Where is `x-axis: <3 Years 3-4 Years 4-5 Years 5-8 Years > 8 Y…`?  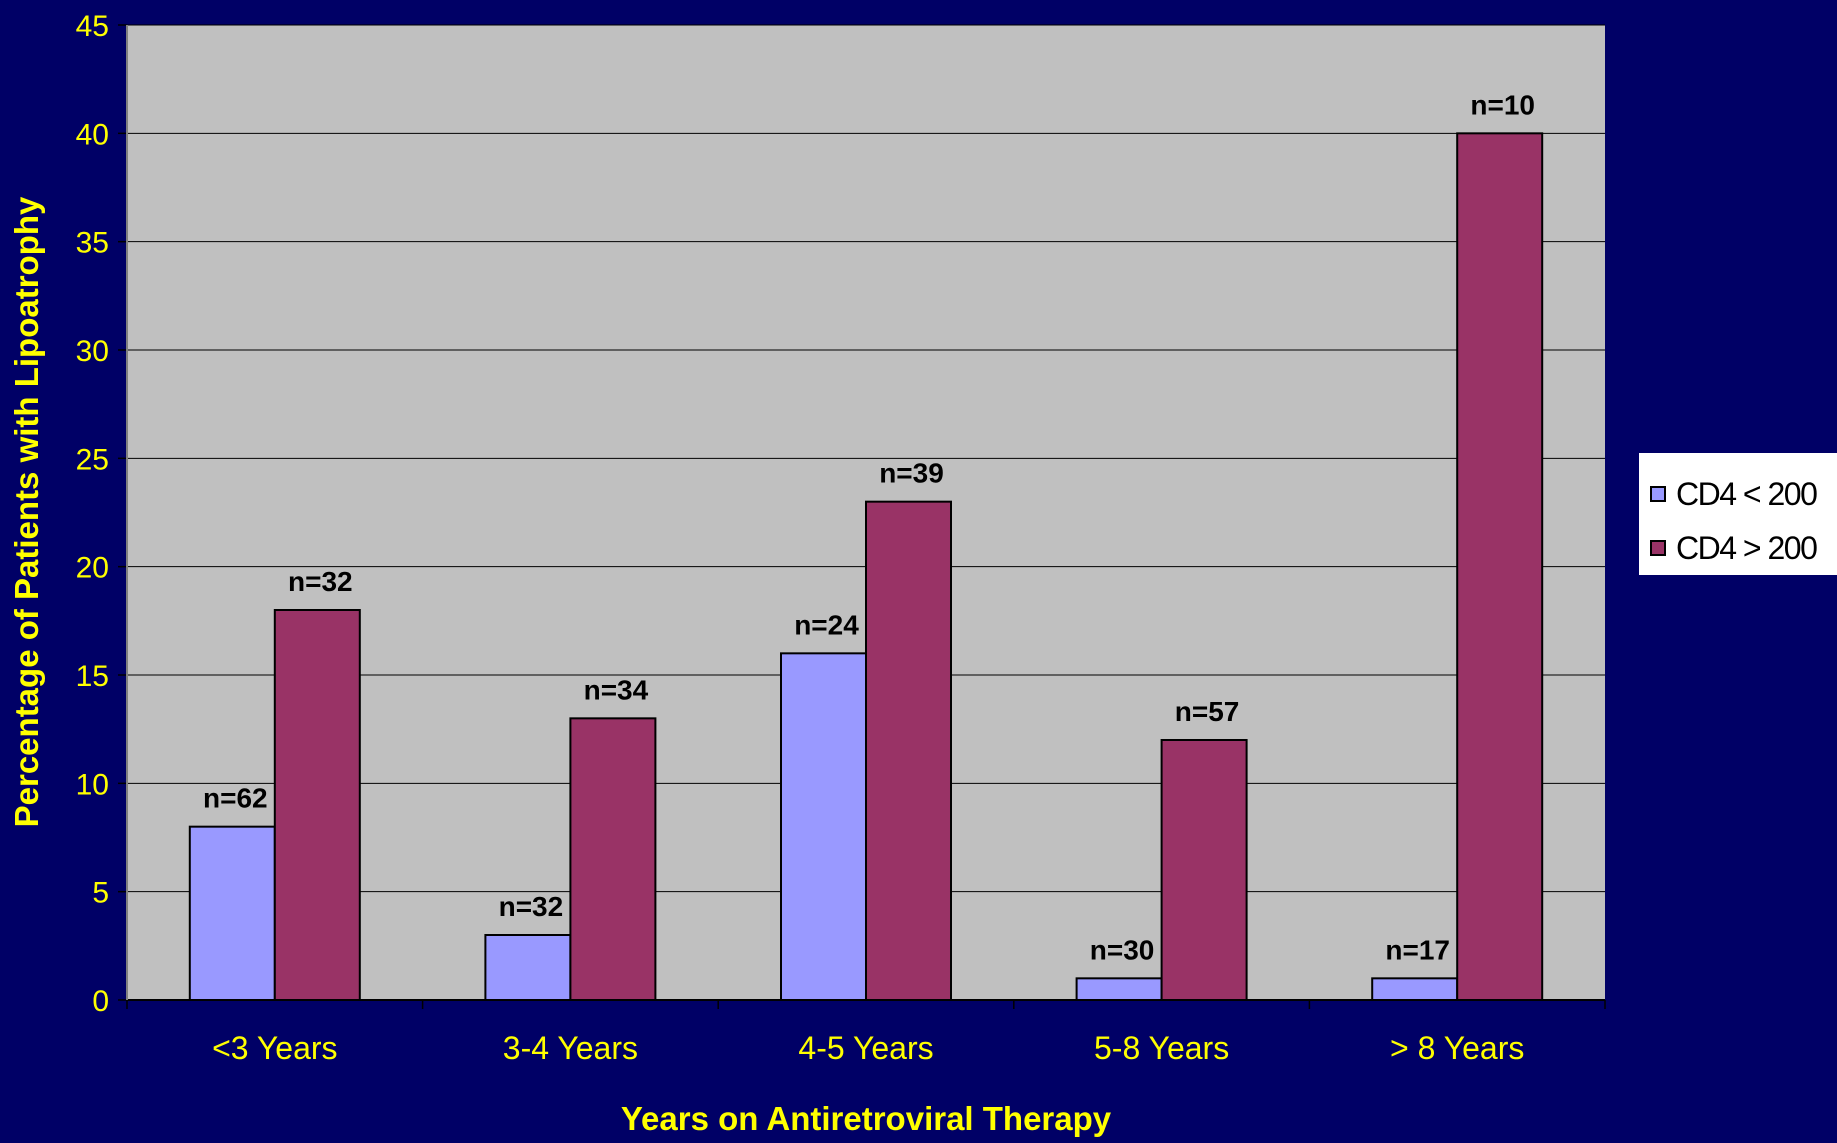
x-axis: <3 Years 3-4 Years 4-5 Years 5-8 Years > 8 Y… is located at coordinates (866, 1032).